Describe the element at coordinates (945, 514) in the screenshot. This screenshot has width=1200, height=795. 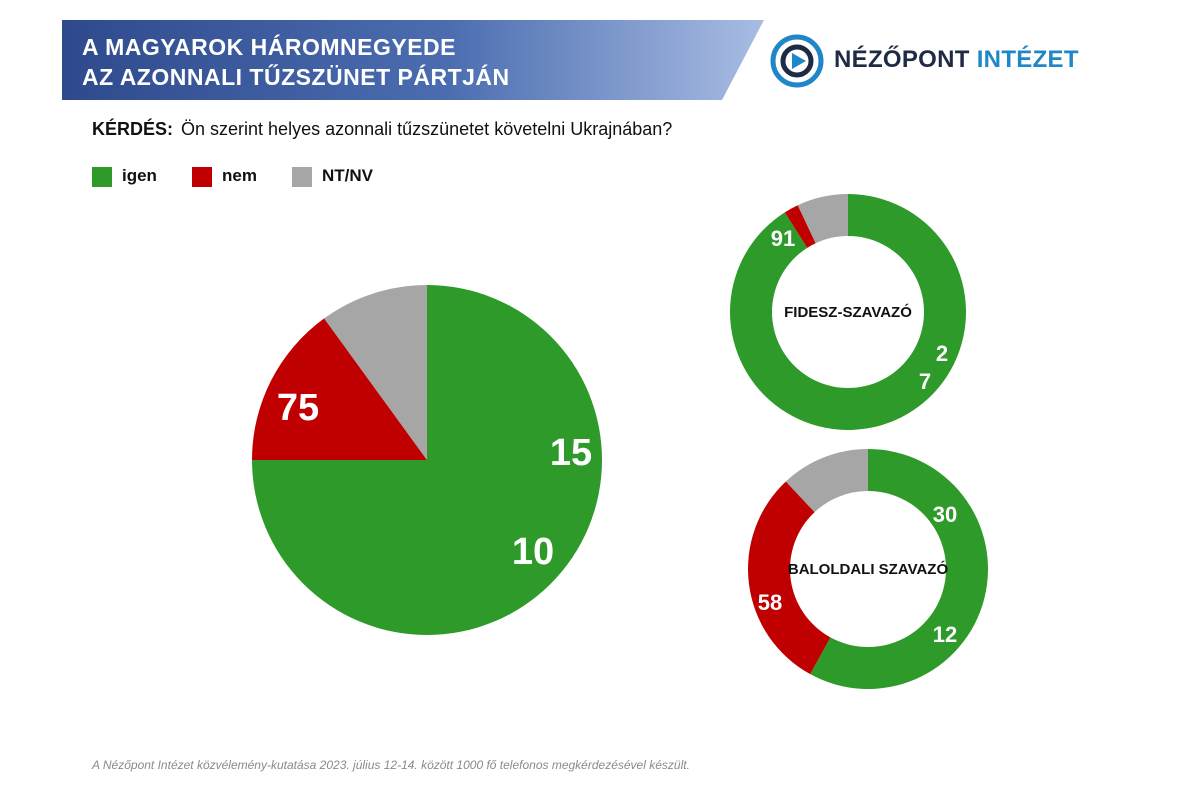
I see `baloldali-label-nem: 30` at that location.